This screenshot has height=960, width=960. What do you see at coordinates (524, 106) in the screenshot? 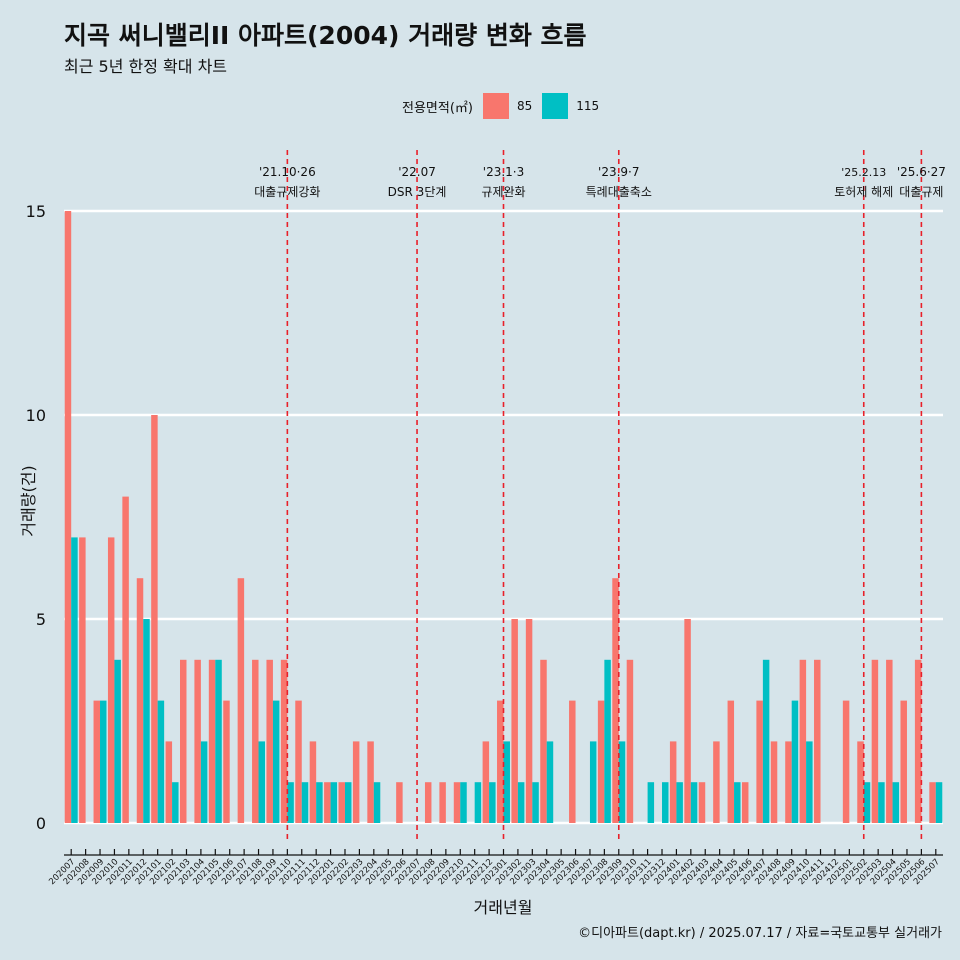
I see `legend-label-85: 85` at bounding box center [524, 106].